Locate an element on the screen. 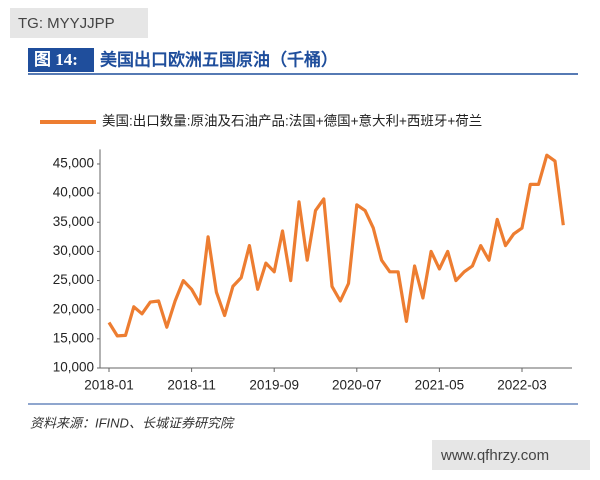 This screenshot has height=480, width=600. y-tick-label: 30,000 is located at coordinates (73, 250).